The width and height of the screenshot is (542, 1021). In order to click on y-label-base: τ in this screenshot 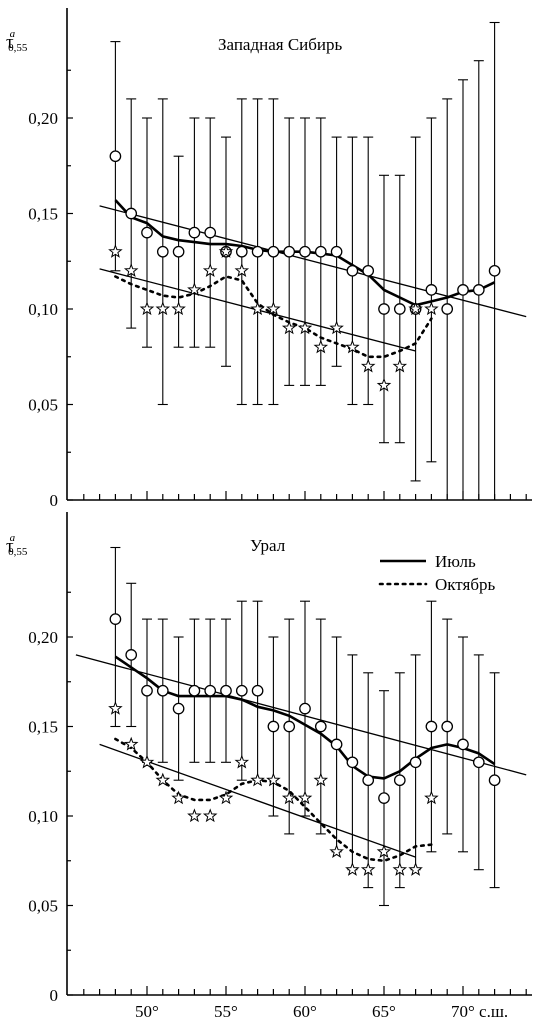, I will do `click(10, 546)`.